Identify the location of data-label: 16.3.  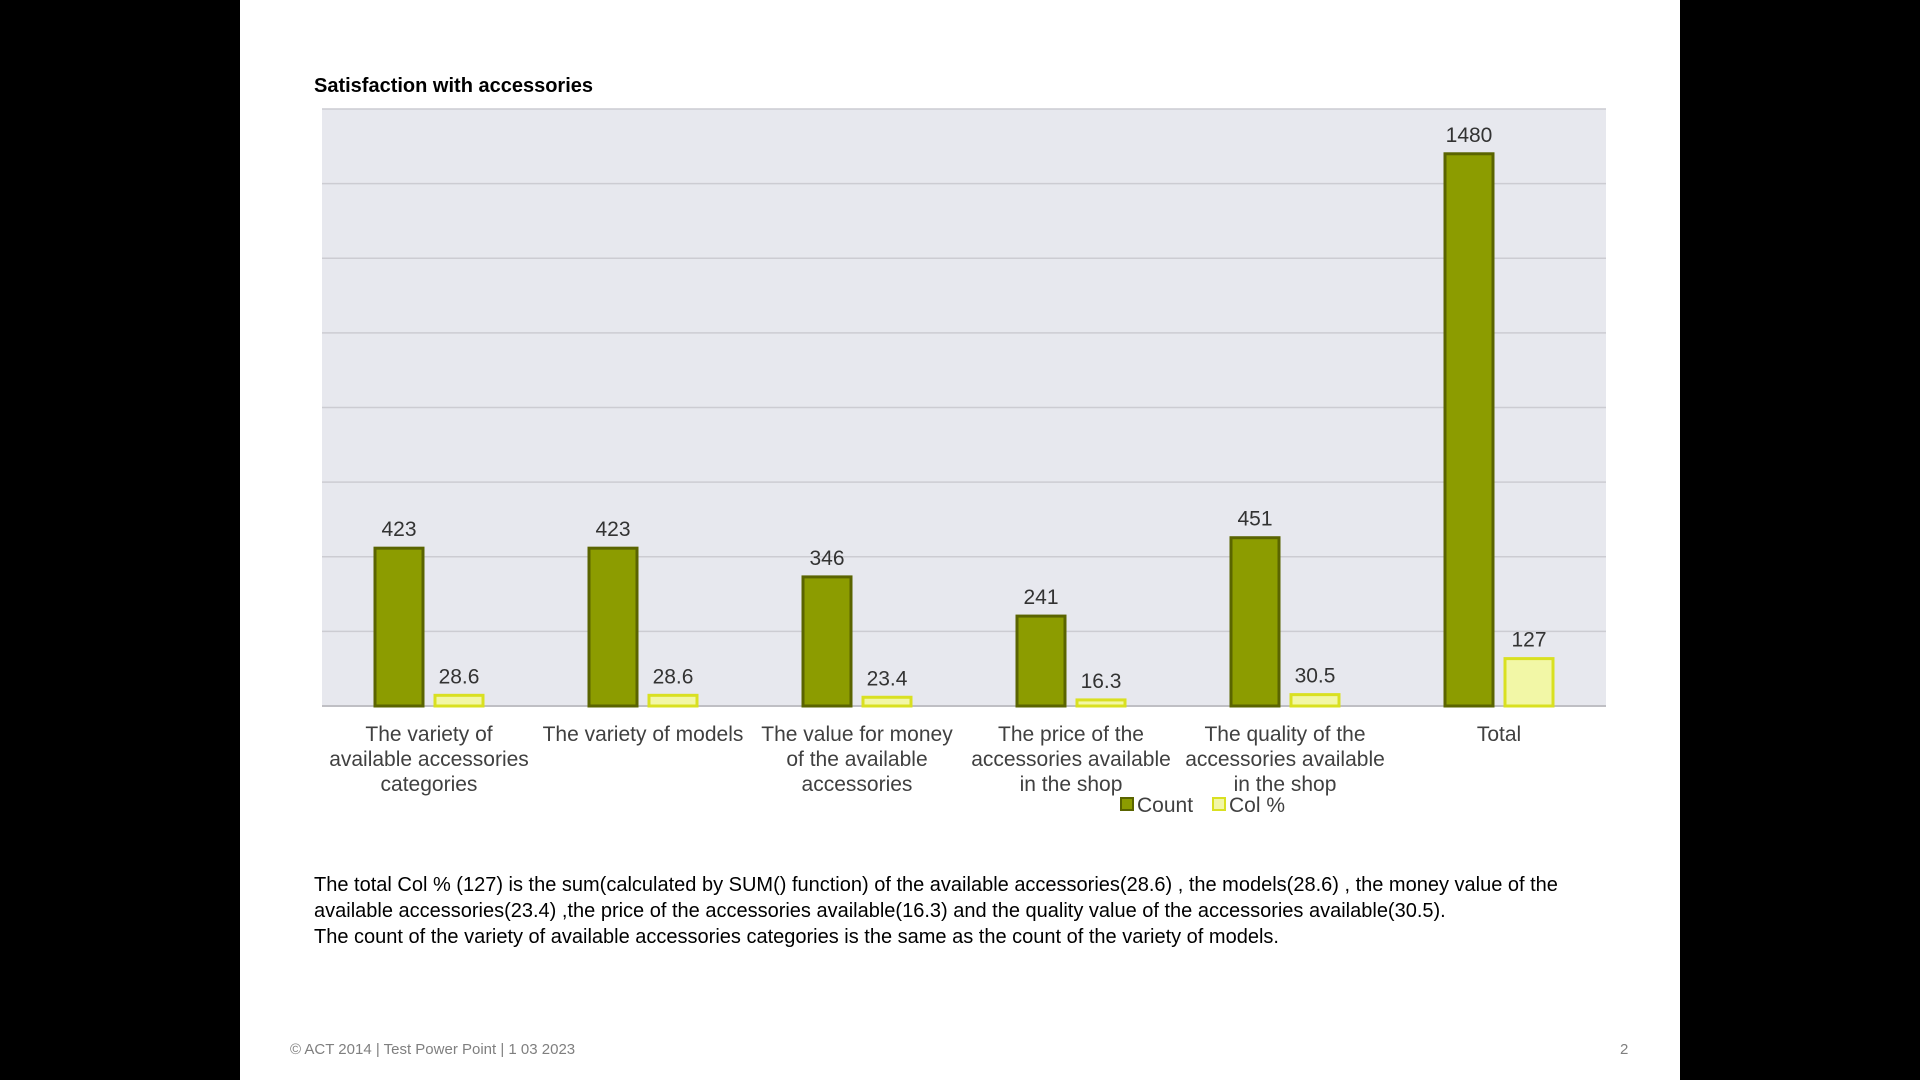
(1101, 681).